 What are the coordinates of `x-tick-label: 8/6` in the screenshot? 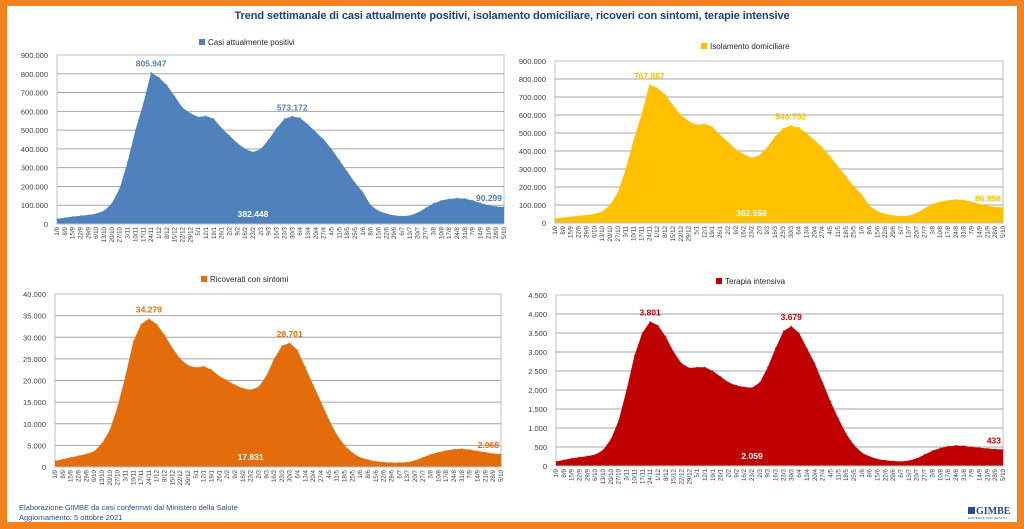 It's located at (368, 473).